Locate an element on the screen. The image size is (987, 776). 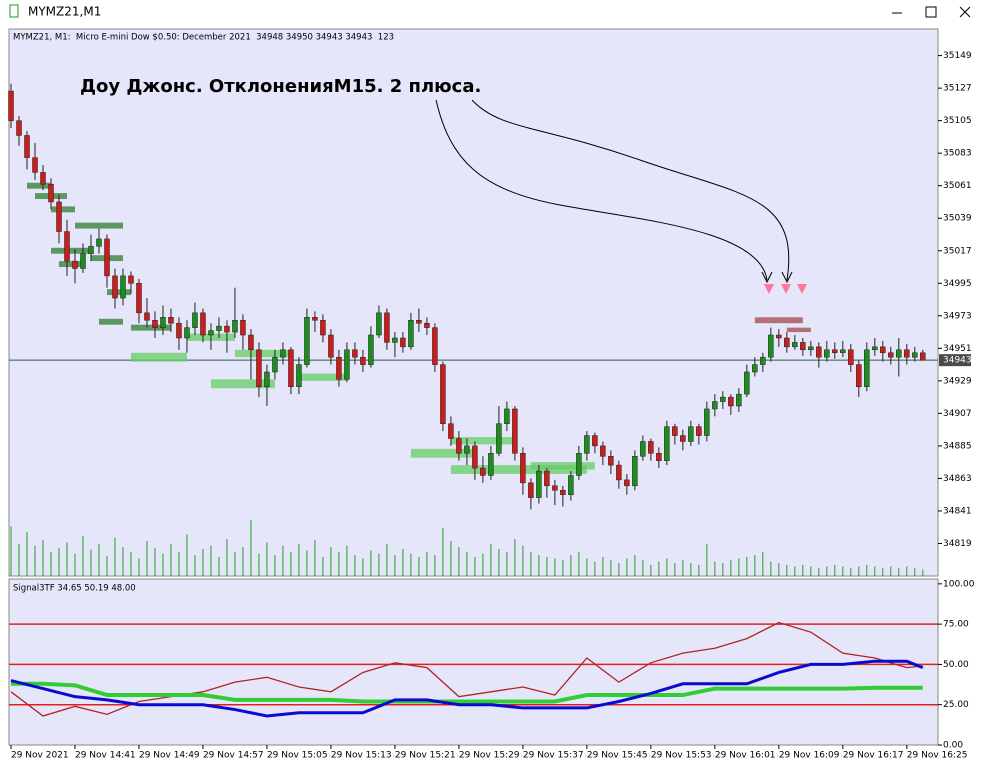
arrow-head is located at coordinates (787, 277).